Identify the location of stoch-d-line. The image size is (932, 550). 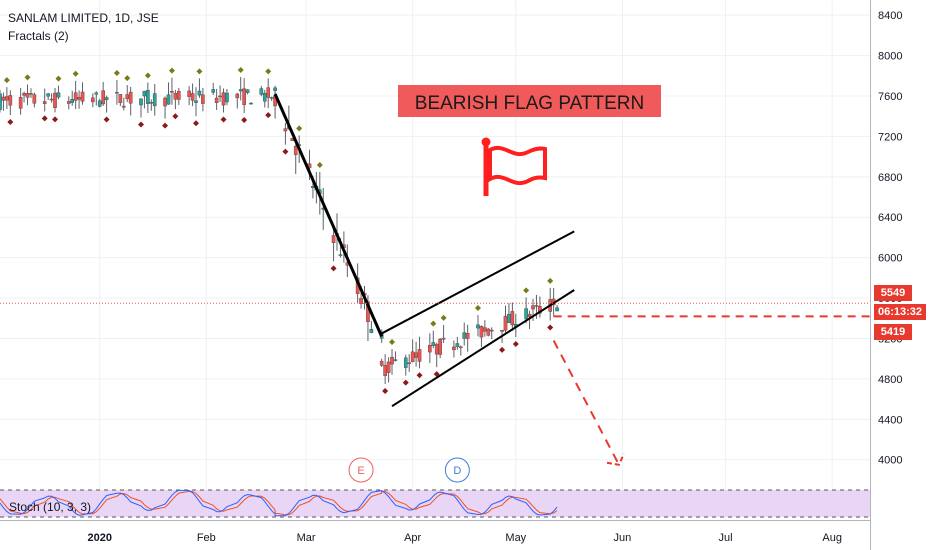
(279, 503).